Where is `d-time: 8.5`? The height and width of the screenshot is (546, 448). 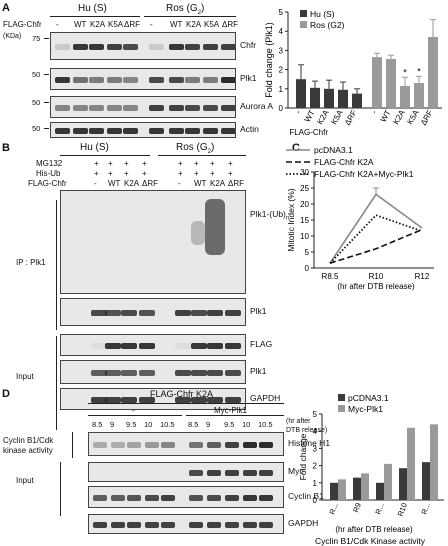 d-time: 8.5 is located at coordinates (193, 424).